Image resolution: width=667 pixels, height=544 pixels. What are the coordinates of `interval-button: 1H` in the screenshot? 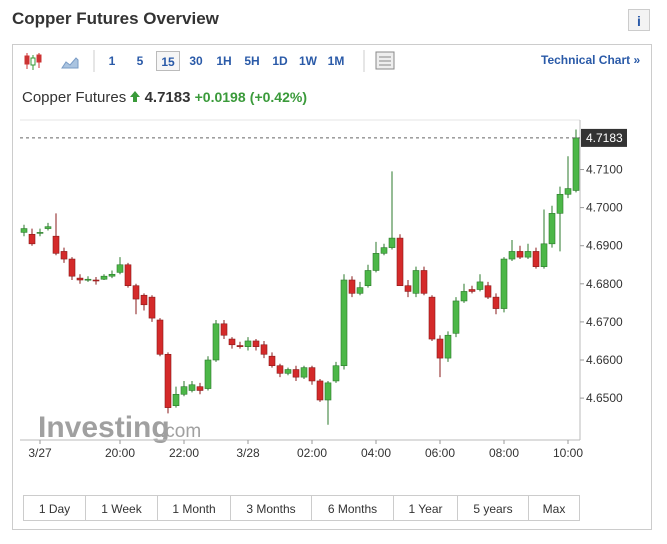 It's located at (224, 61).